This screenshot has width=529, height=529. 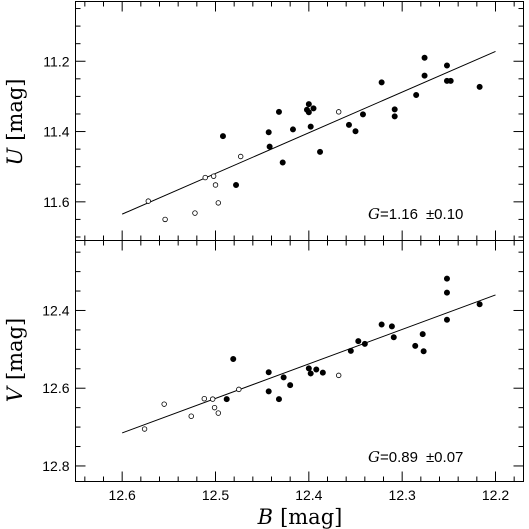 I want to click on bottom-annotation-err: ±0.07, so click(x=444, y=457).